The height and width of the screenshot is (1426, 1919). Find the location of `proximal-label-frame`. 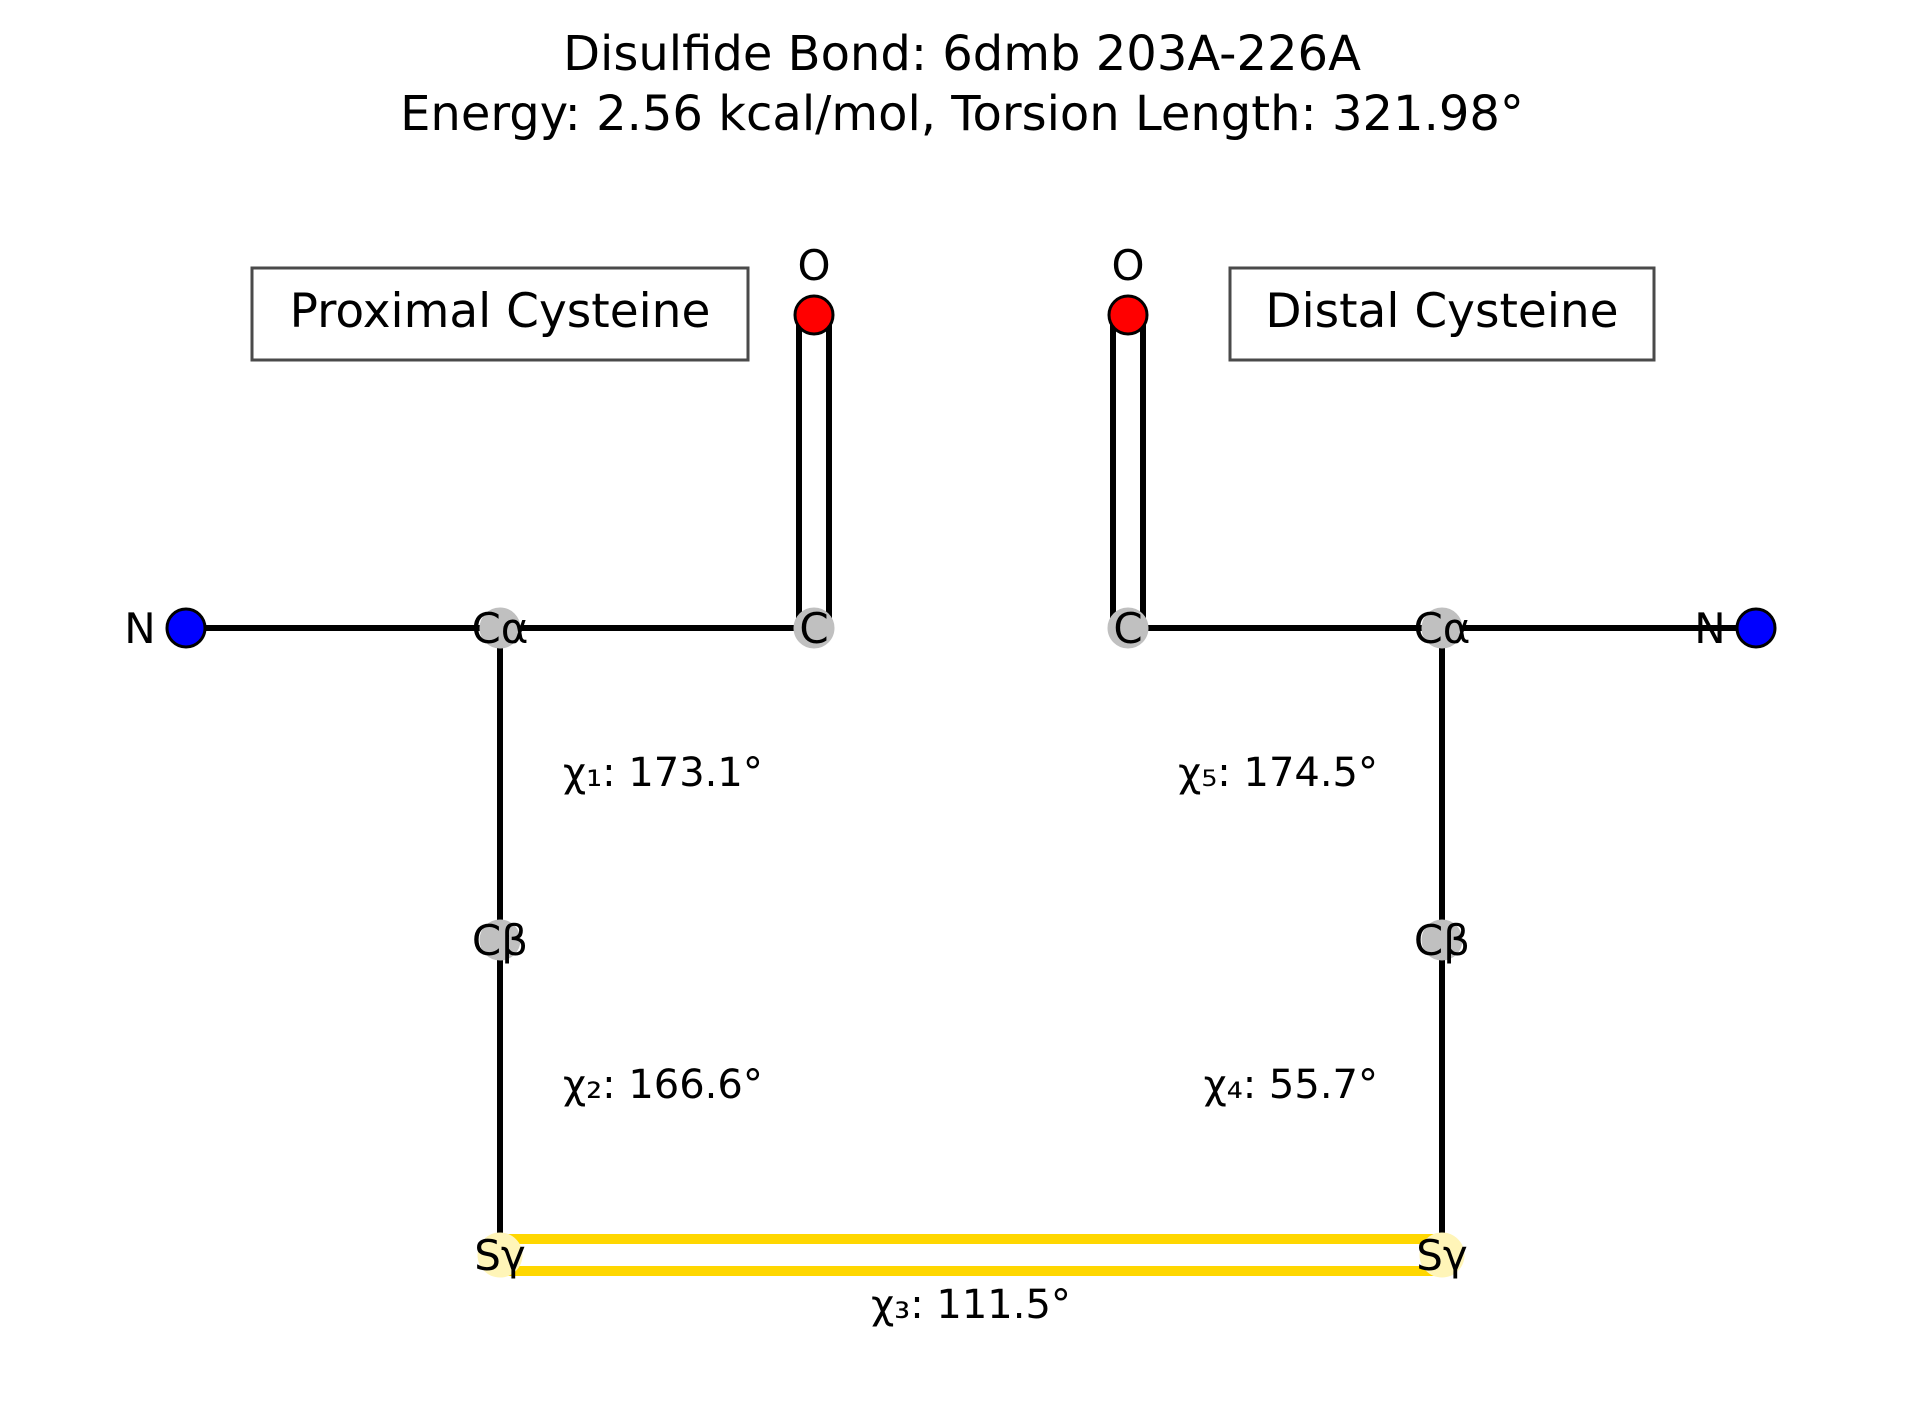

proximal-label-frame is located at coordinates (500, 314).